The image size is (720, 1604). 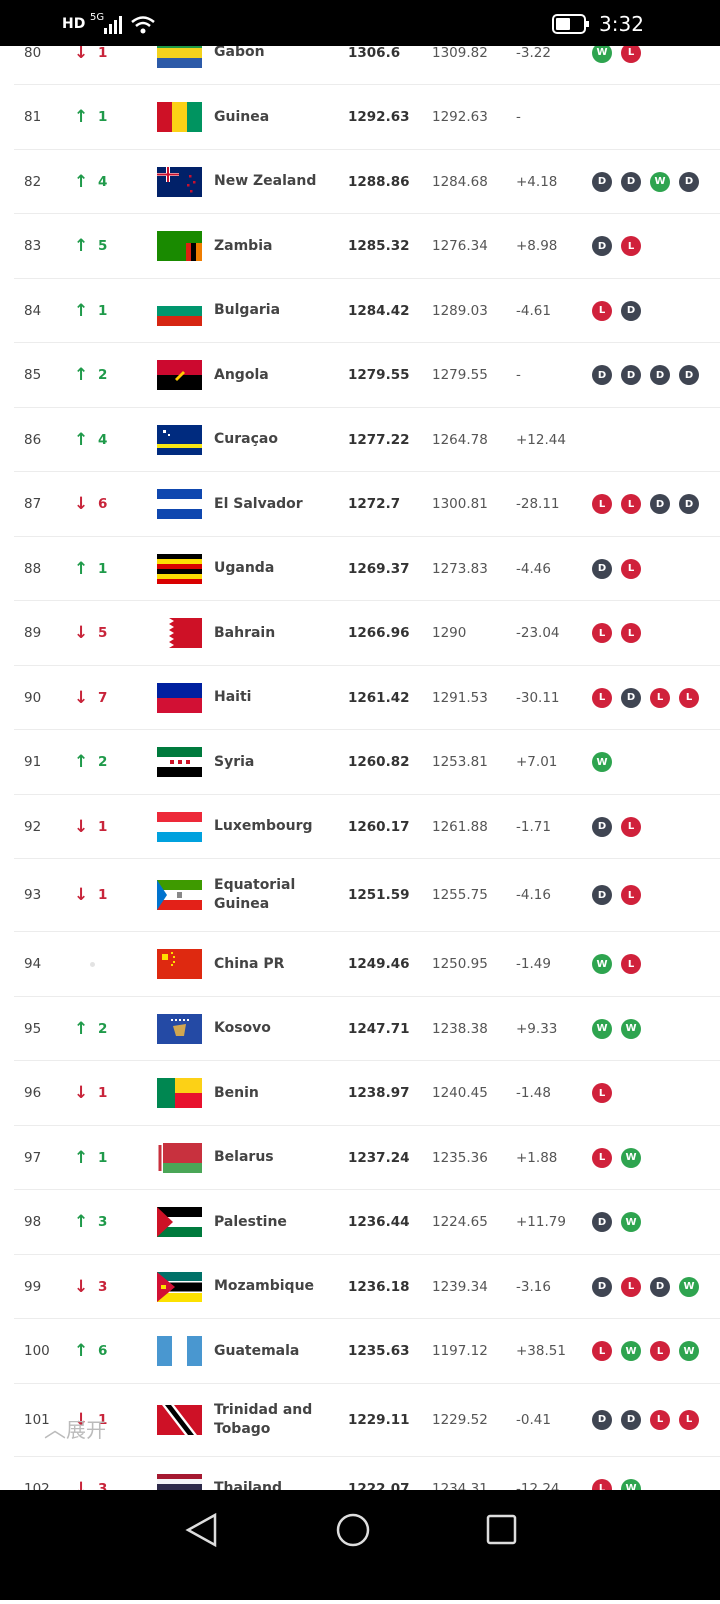 I want to click on ranking-row: 102 ↓ 3 Thailand 1222.07 1234.31 -12.24 L W, so click(x=367, y=1473).